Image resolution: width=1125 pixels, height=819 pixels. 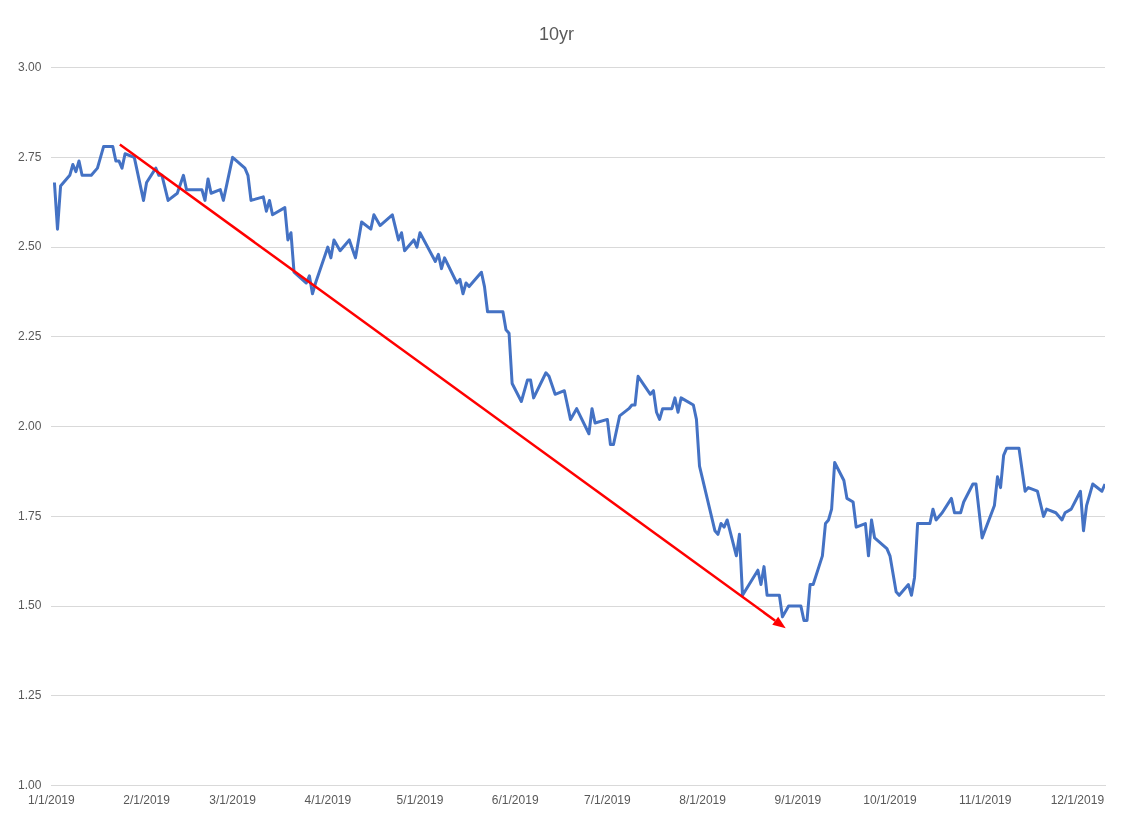 What do you see at coordinates (30, 605) in the screenshot?
I see `y-tick-label: 1.50` at bounding box center [30, 605].